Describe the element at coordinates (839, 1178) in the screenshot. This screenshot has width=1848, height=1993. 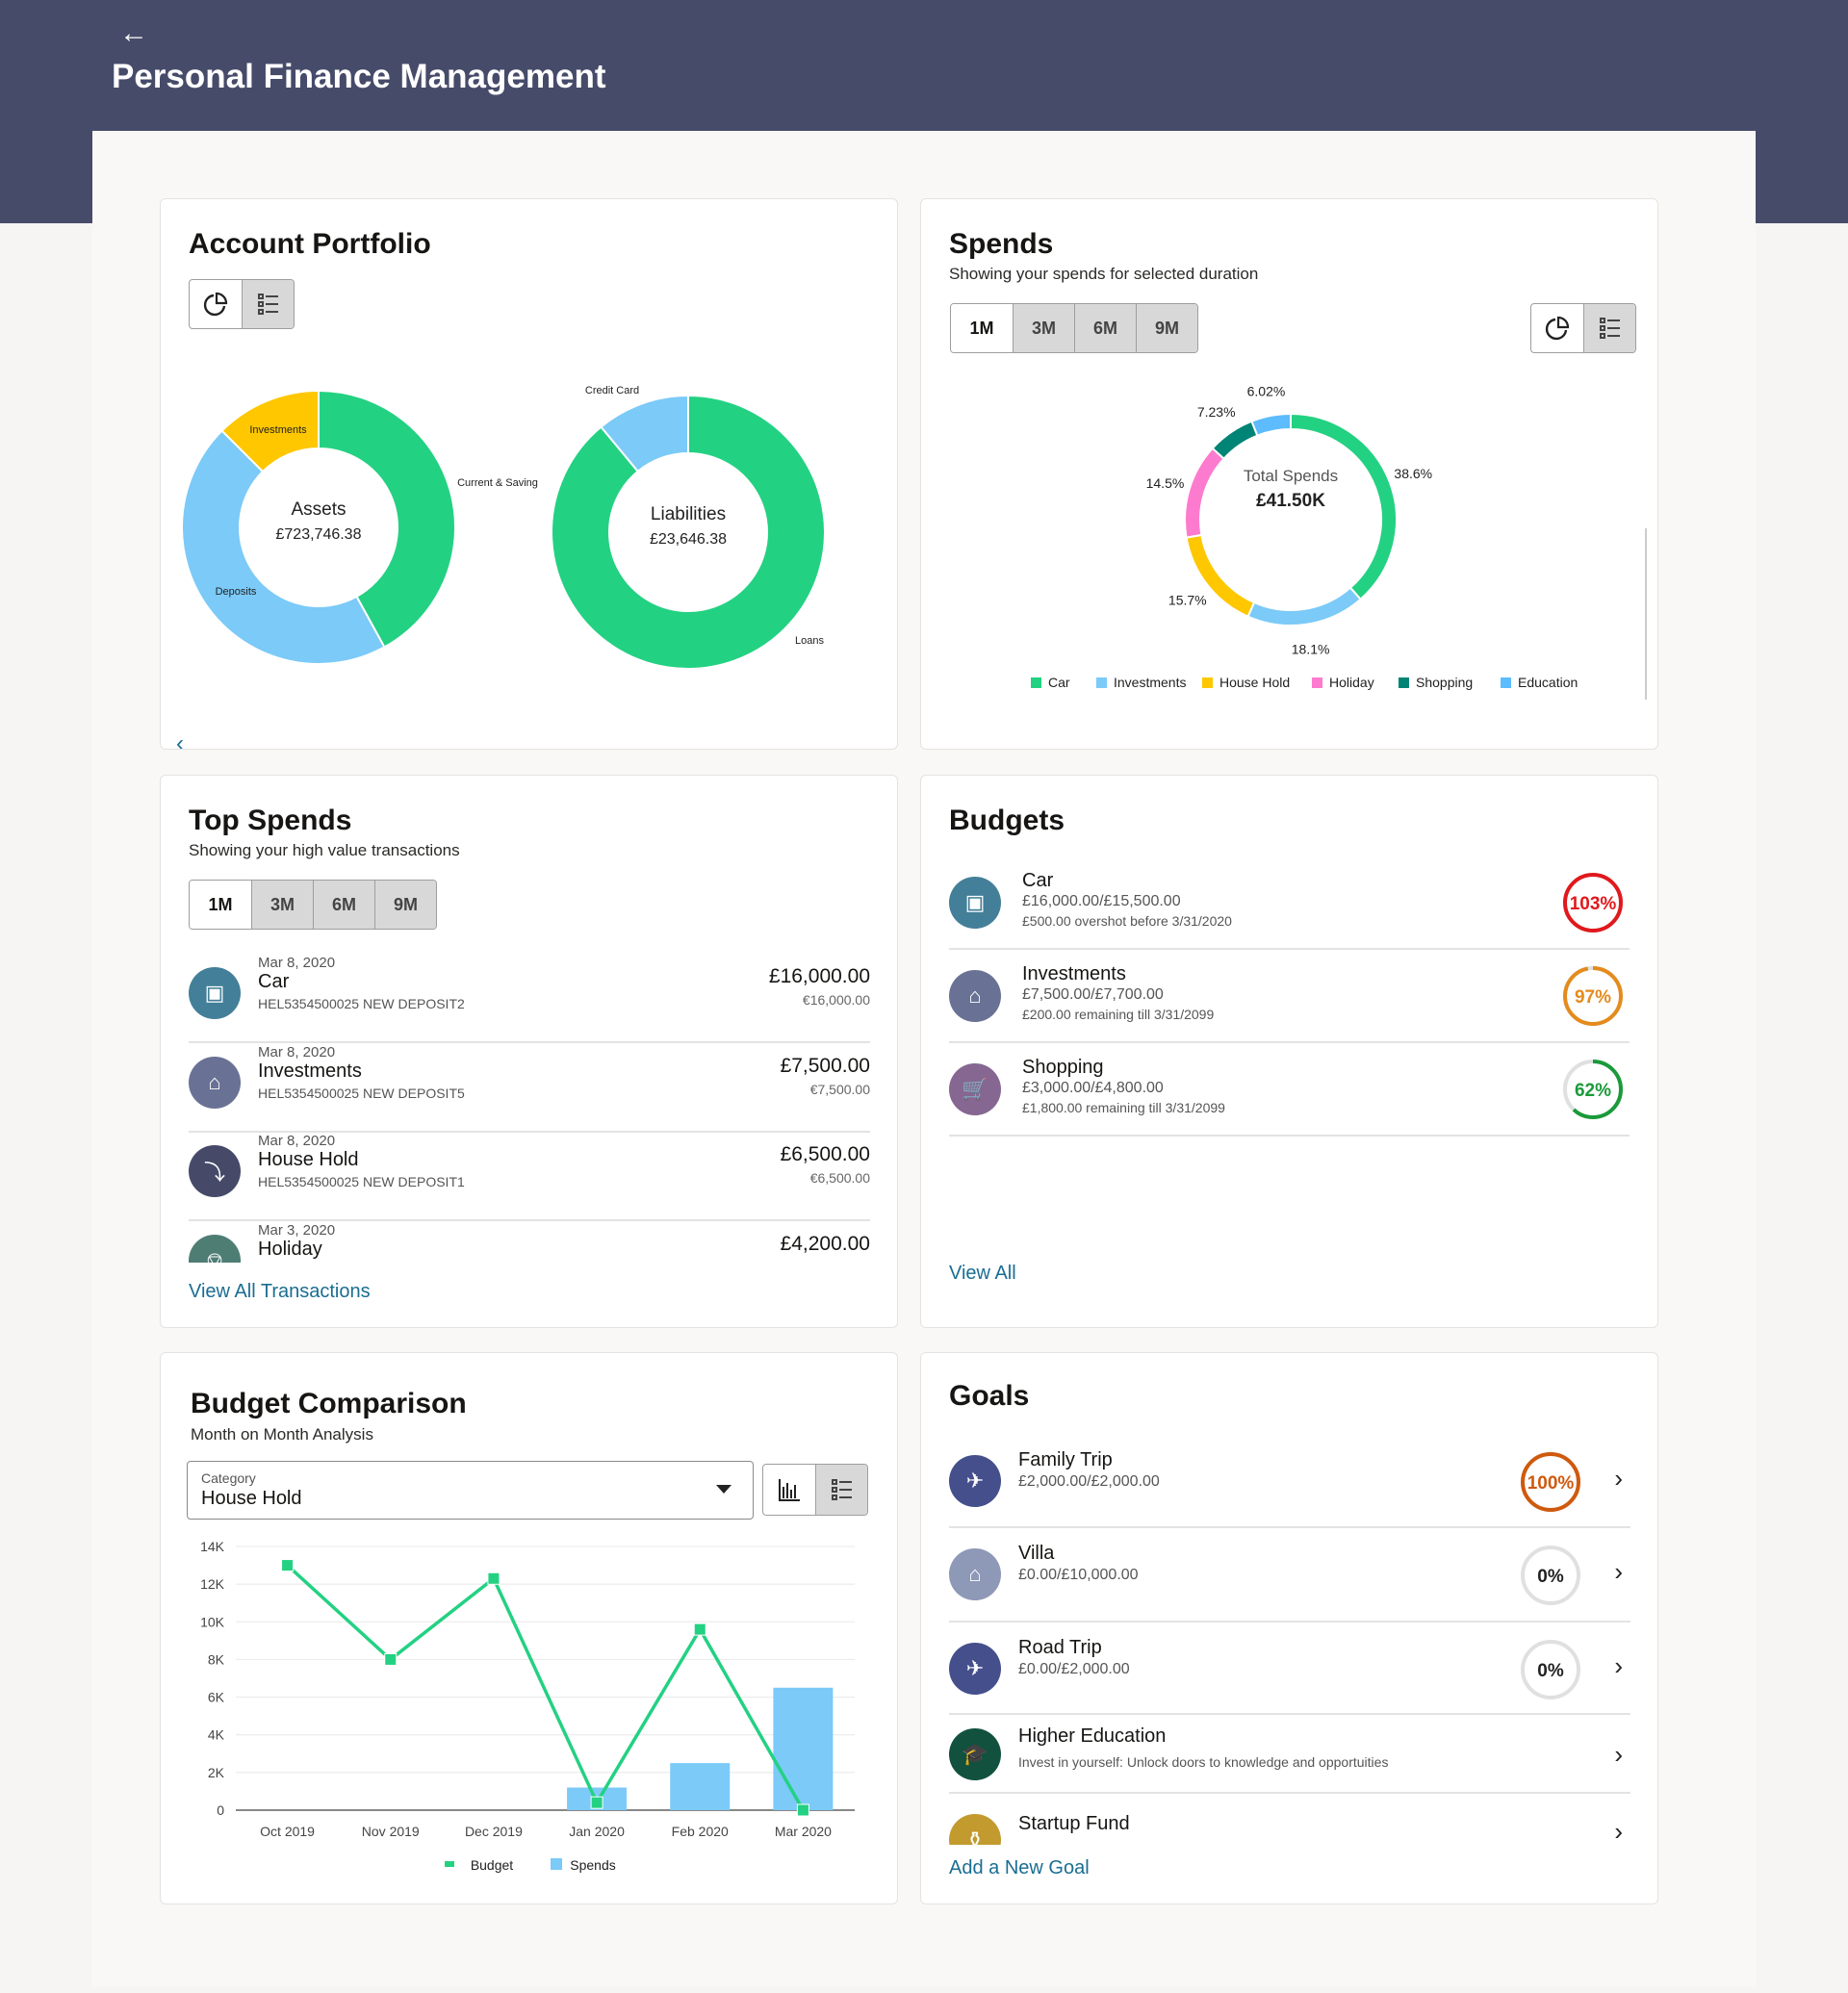
I see `transaction-amount-alt: €6,500.00` at that location.